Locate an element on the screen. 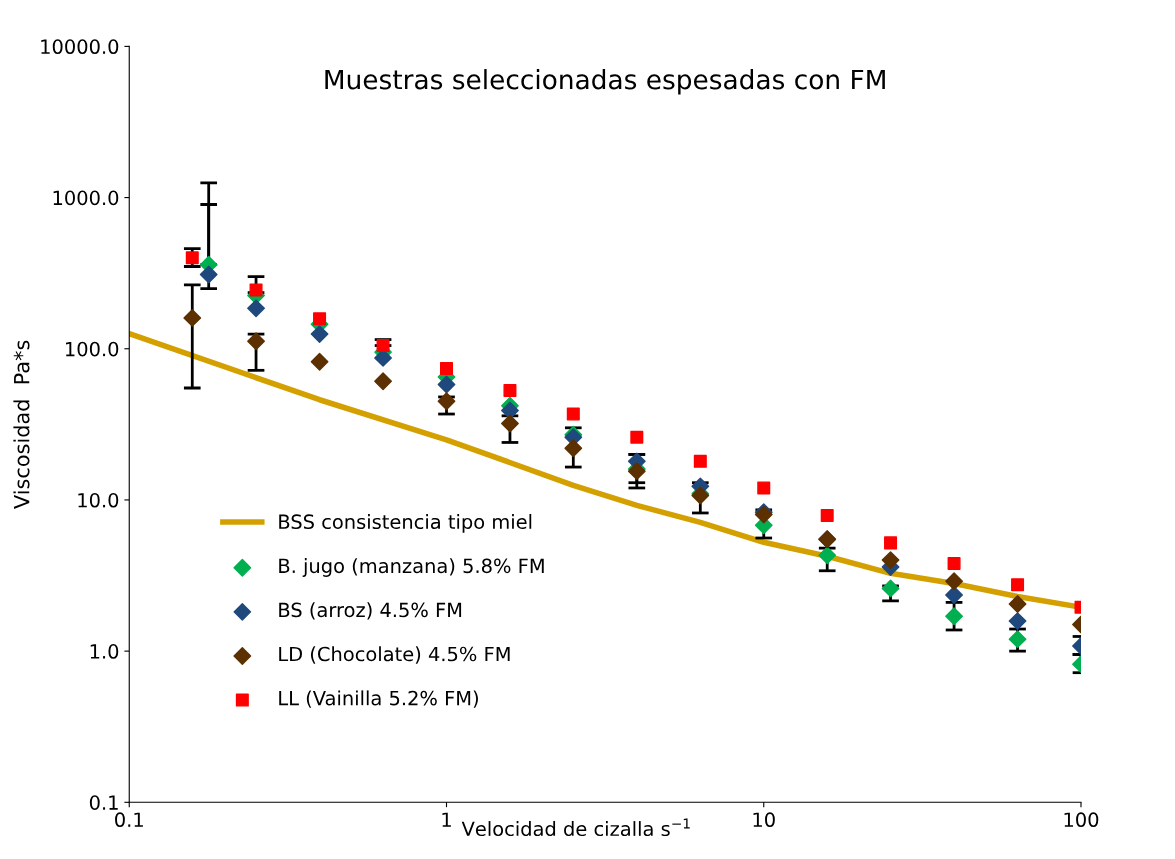 The image size is (1175, 859). x-tick-label: 10 is located at coordinates (764, 820).